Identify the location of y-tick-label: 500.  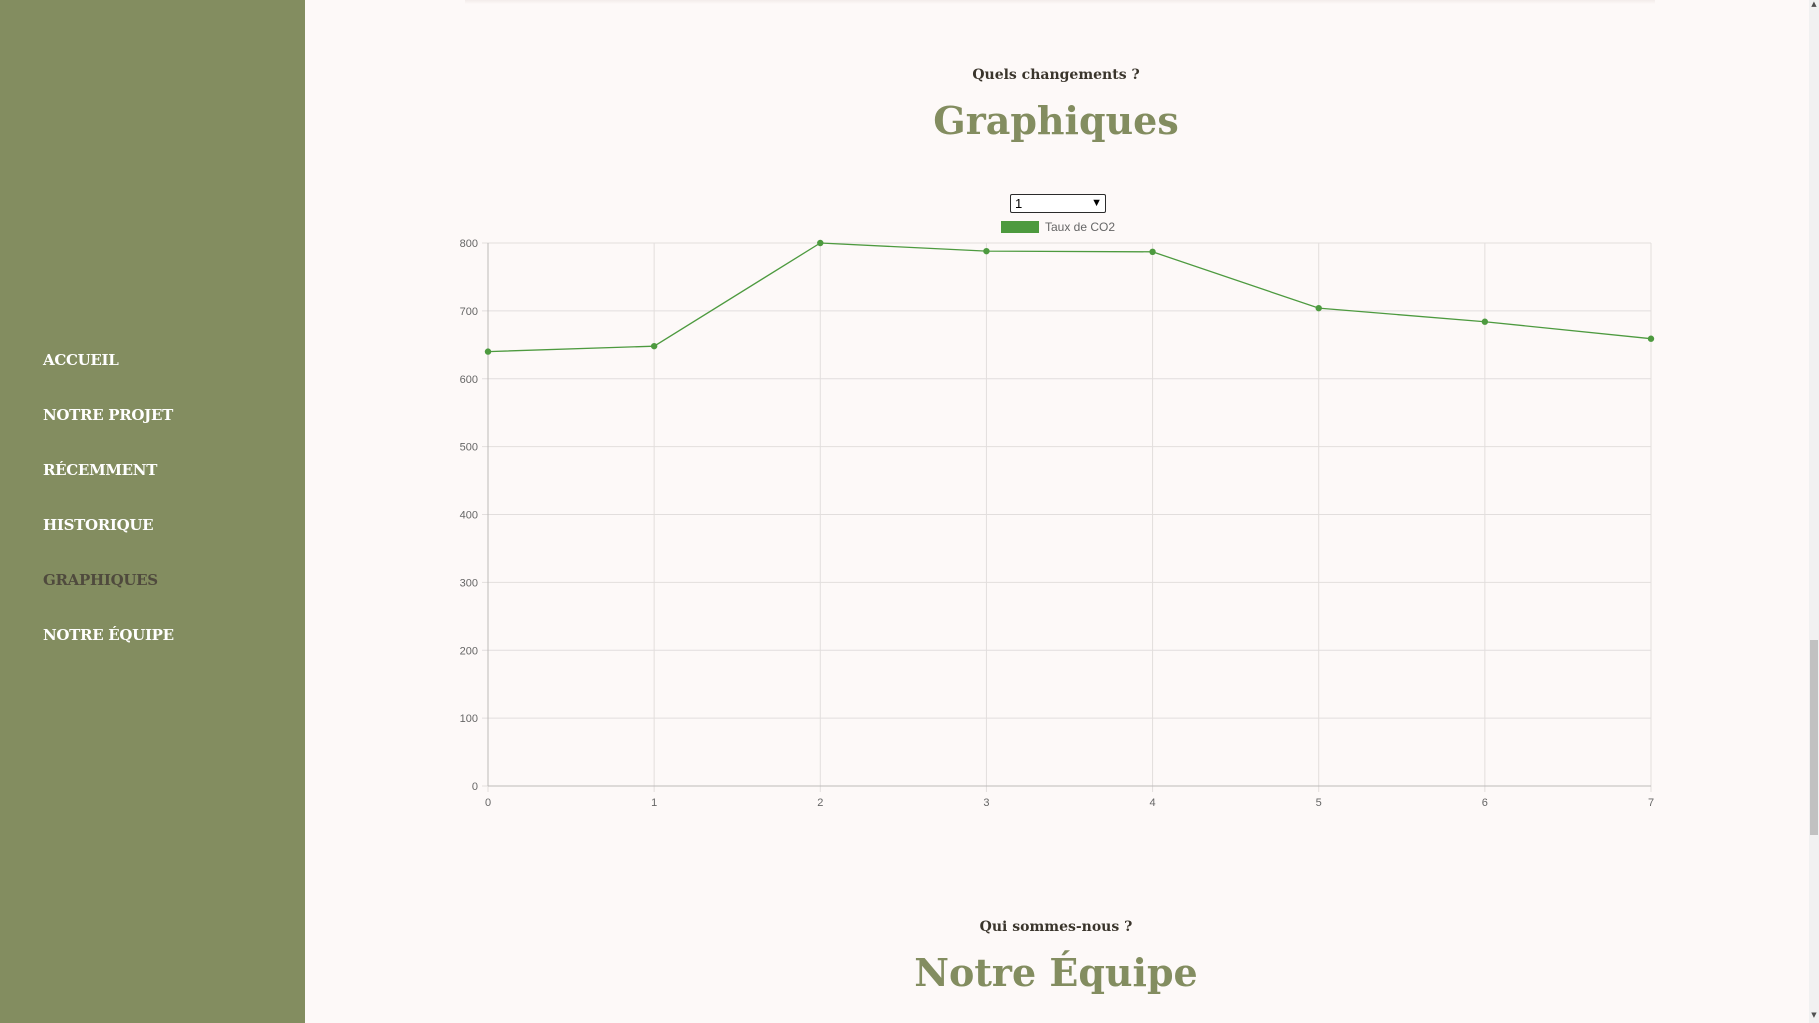
(469, 448).